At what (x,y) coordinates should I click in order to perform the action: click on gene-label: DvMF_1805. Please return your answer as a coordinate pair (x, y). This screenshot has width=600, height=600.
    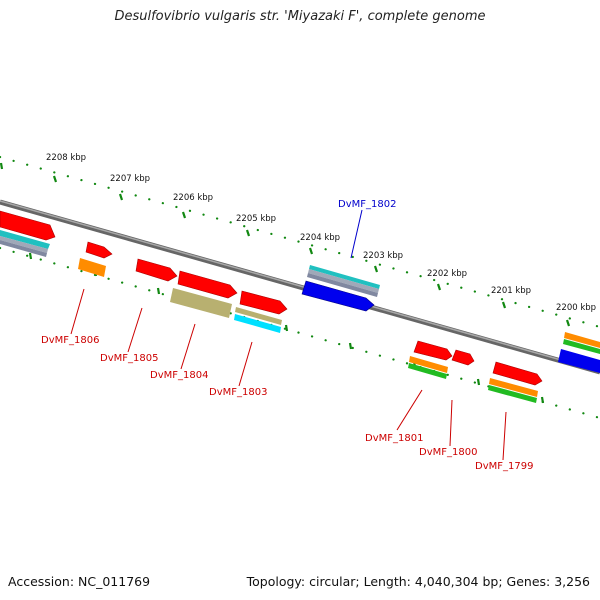
    Looking at the image, I should click on (129, 358).